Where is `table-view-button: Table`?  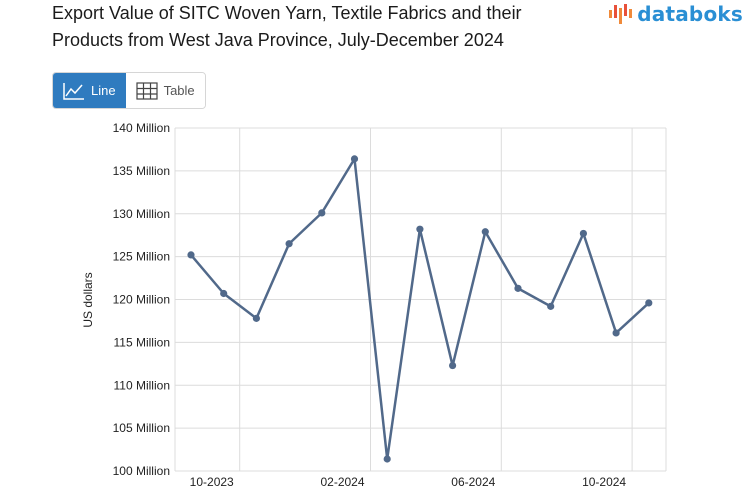 table-view-button: Table is located at coordinates (165, 90).